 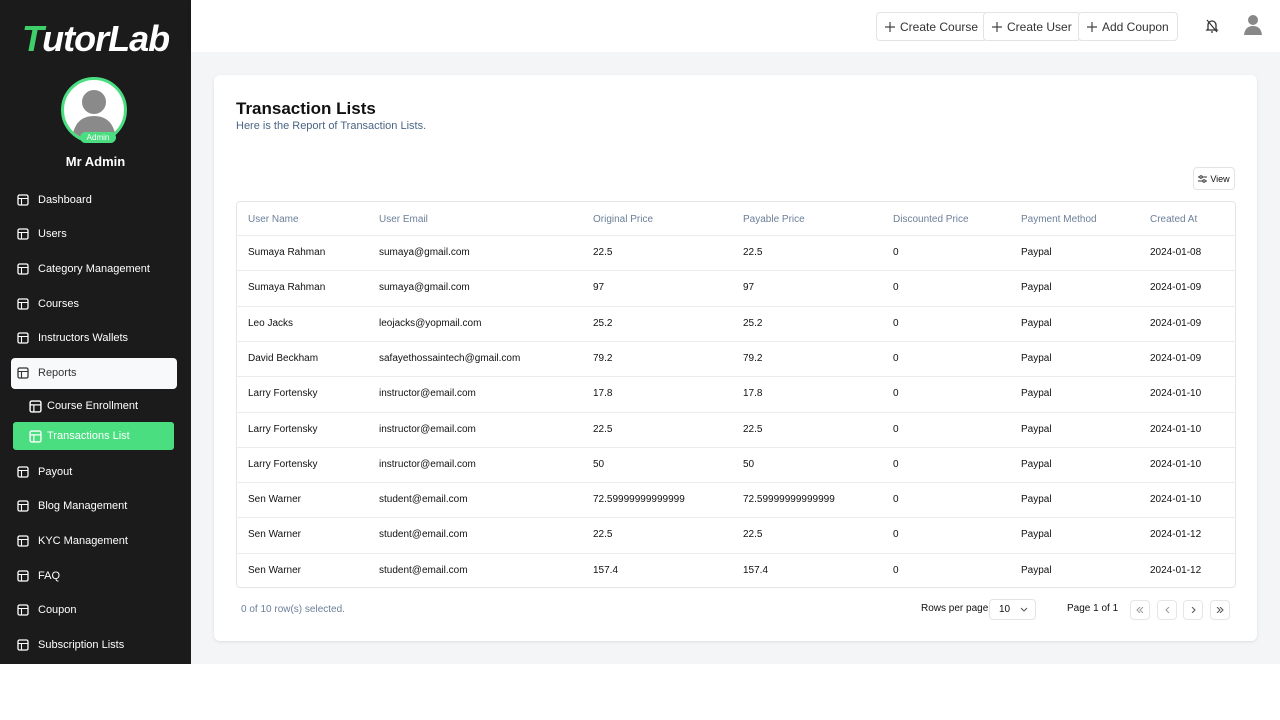 What do you see at coordinates (1093, 608) in the screenshot?
I see `page-info: Page 1 of 1` at bounding box center [1093, 608].